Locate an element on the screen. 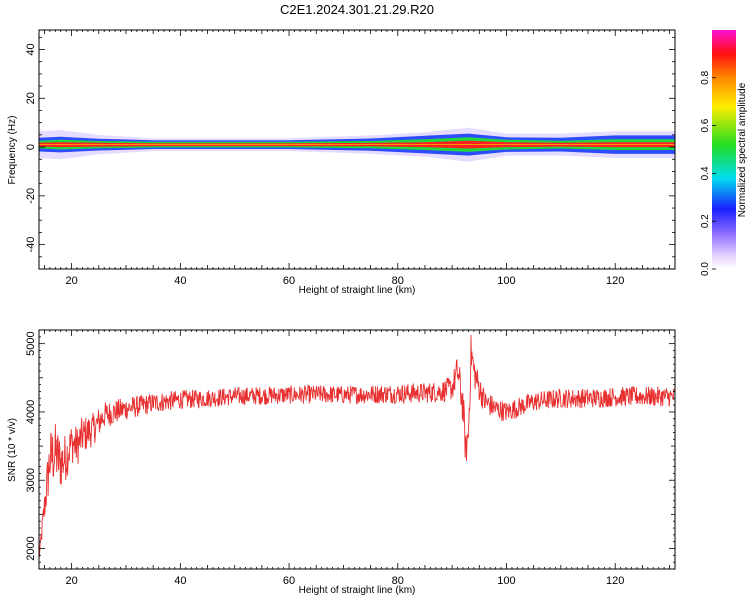  spectrogram-y-axis-title: Frequency (Hz) is located at coordinates (12, 150).